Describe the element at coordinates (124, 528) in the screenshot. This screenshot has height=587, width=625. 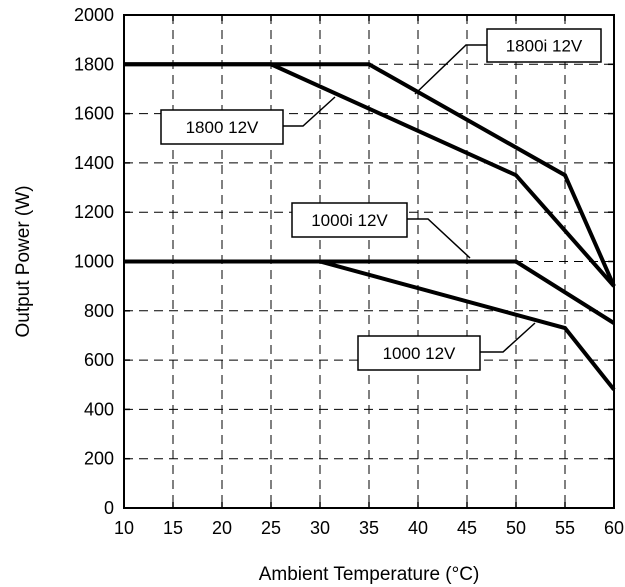
I see `x-tick-label: 10` at that location.